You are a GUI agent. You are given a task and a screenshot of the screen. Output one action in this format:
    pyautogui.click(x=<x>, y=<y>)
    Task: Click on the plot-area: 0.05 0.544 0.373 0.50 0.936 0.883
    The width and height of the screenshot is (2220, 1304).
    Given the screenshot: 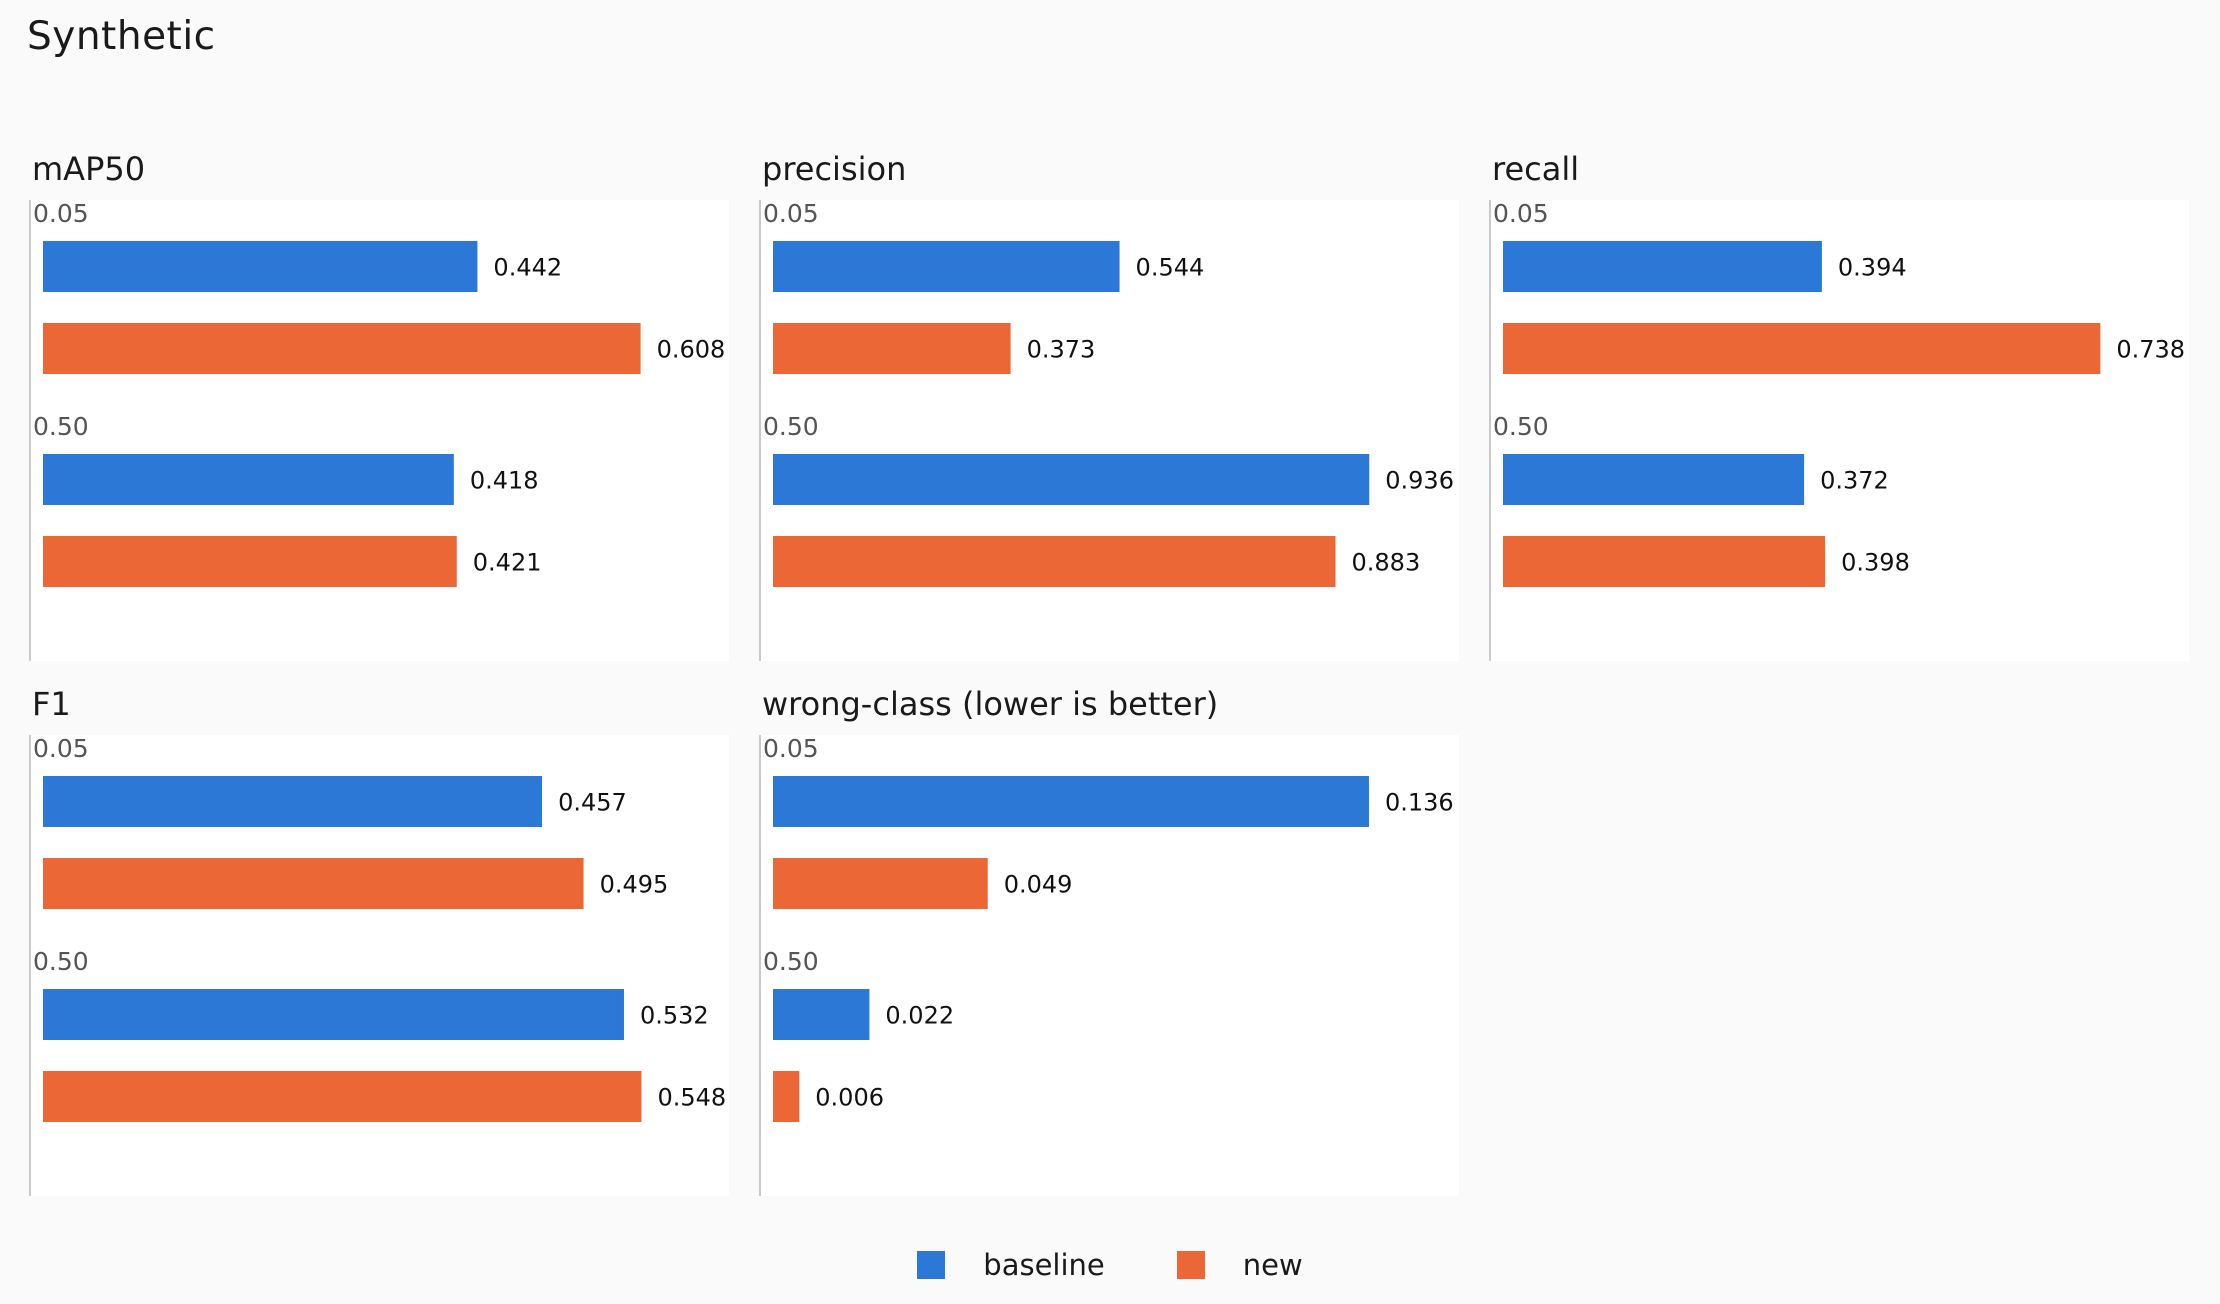 What is the action you would take?
    pyautogui.click(x=1109, y=430)
    